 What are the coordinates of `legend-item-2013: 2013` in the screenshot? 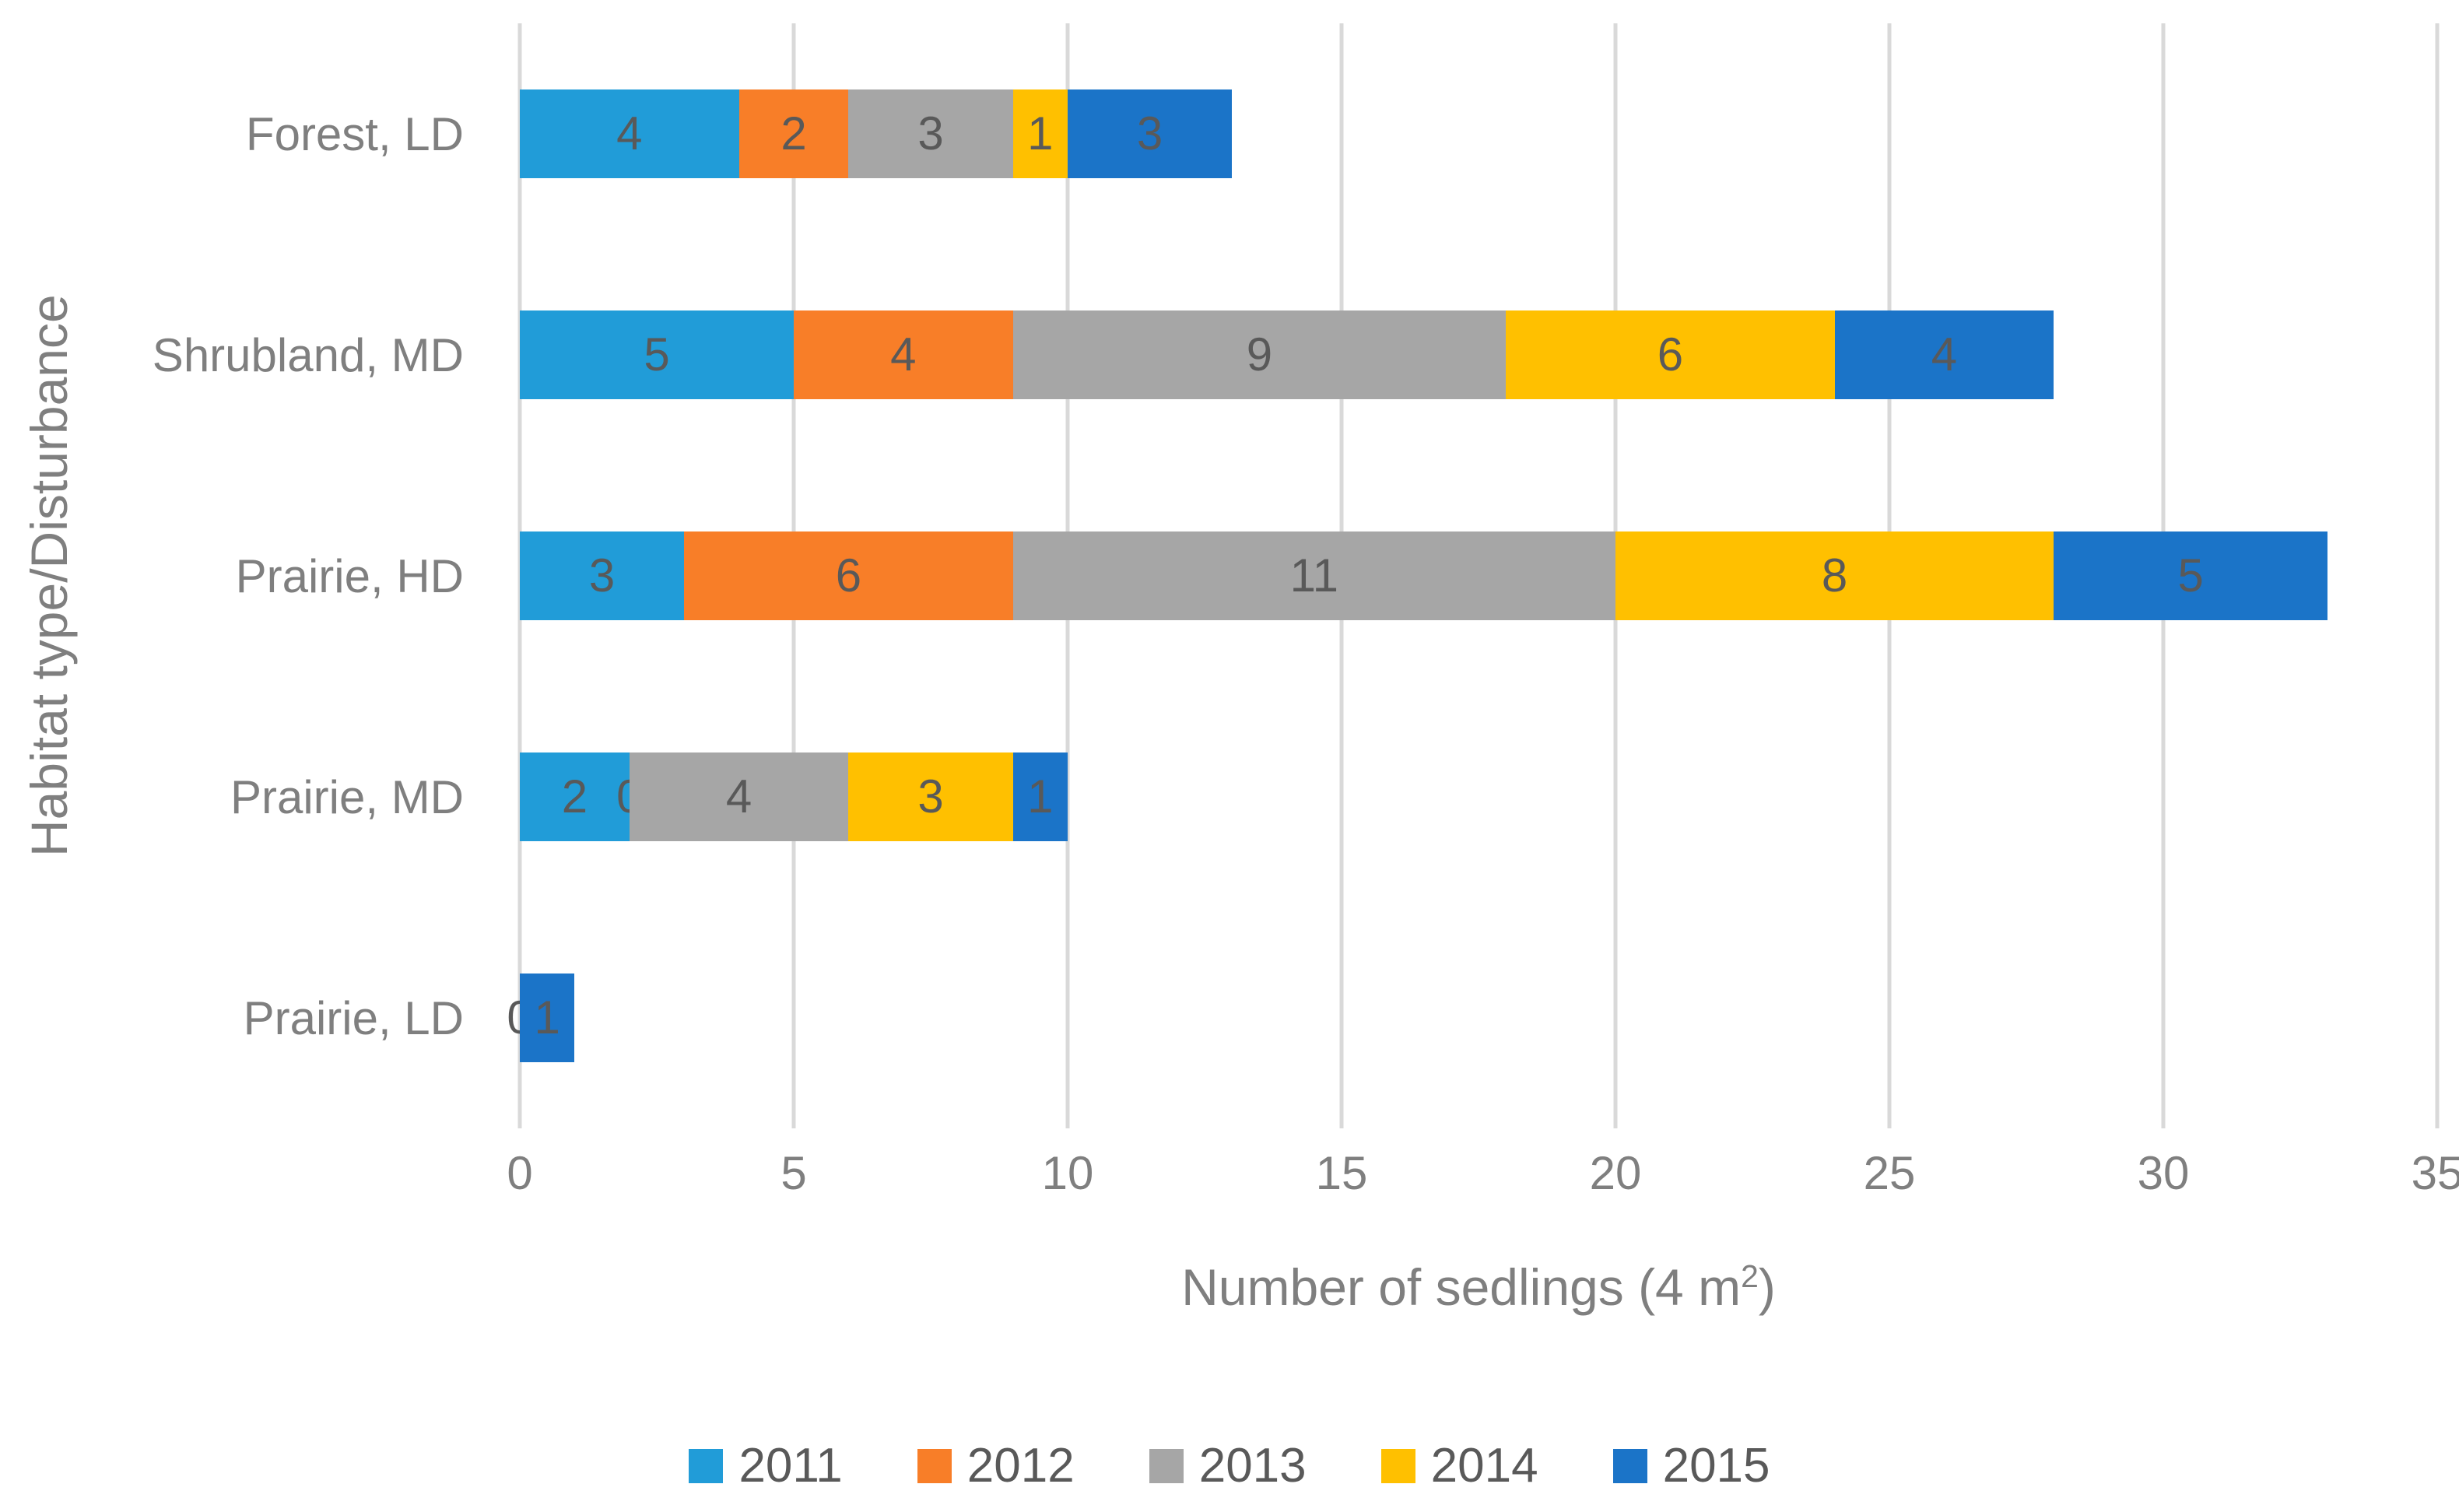 It's located at (1228, 1466).